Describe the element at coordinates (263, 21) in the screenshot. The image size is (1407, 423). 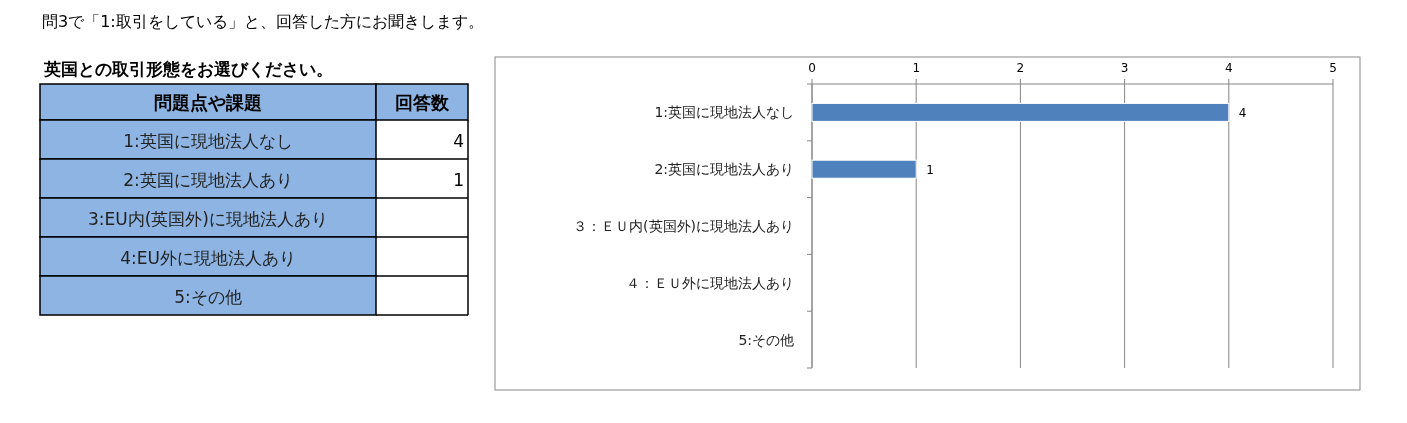
I see `text: 問3で「1:取引をしている」と、回答した方にお聞きします。` at that location.